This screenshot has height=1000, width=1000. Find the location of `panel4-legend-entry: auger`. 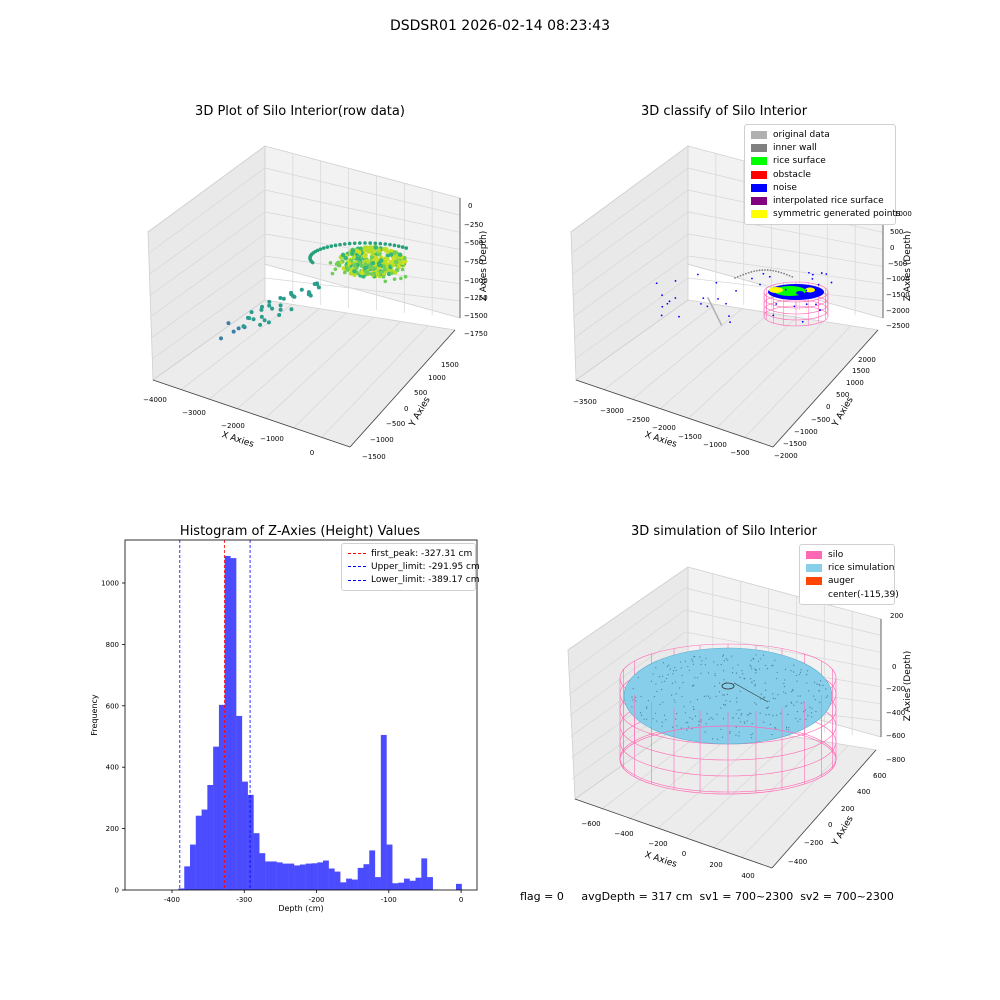

panel4-legend-entry: auger is located at coordinates (847, 581).